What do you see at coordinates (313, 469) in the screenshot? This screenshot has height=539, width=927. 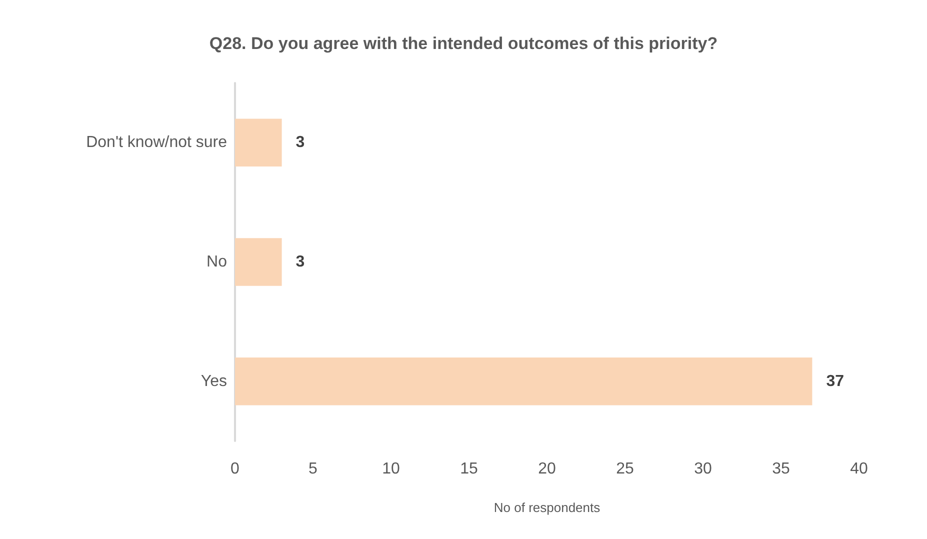 I see `x-tick-label: 5` at bounding box center [313, 469].